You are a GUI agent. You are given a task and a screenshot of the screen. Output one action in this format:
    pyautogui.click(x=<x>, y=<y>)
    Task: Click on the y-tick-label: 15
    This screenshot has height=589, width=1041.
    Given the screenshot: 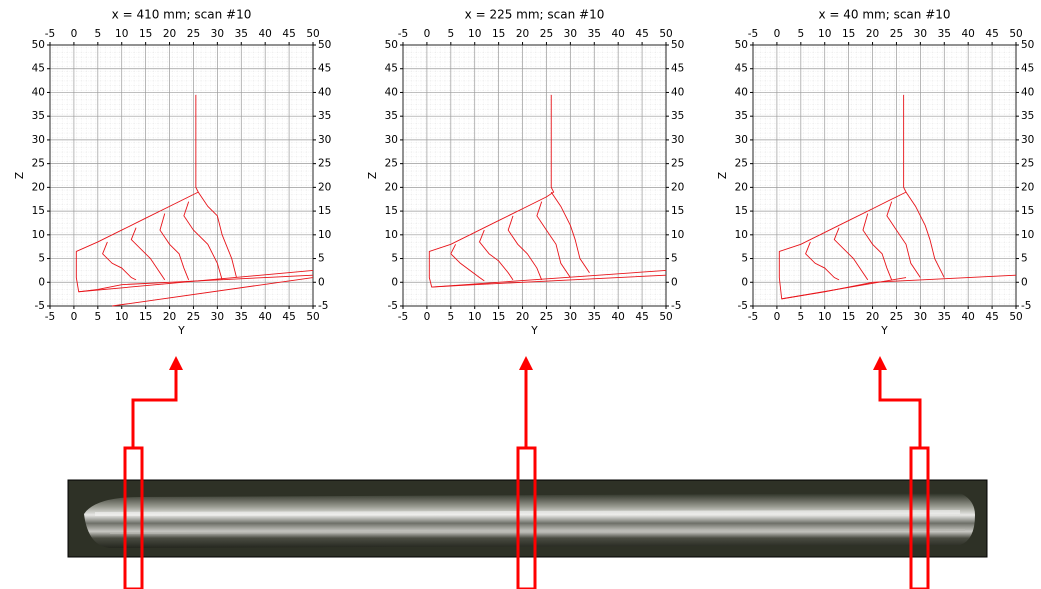 What is the action you would take?
    pyautogui.click(x=677, y=211)
    